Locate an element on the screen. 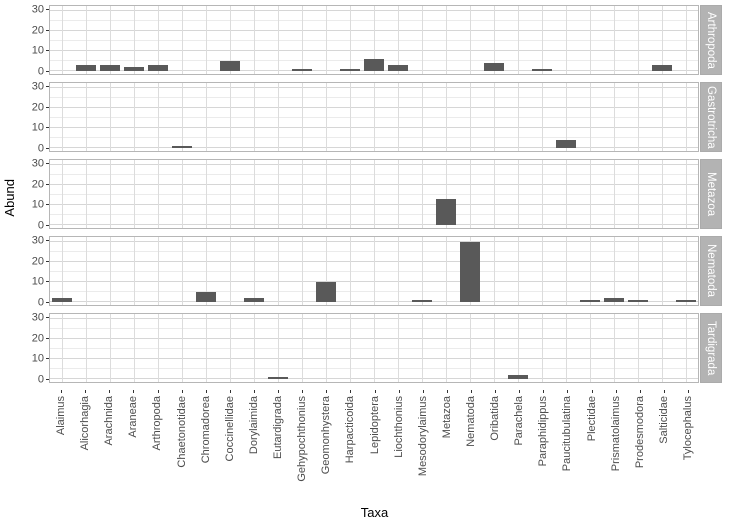  bar-alaimus is located at coordinates (62, 299).